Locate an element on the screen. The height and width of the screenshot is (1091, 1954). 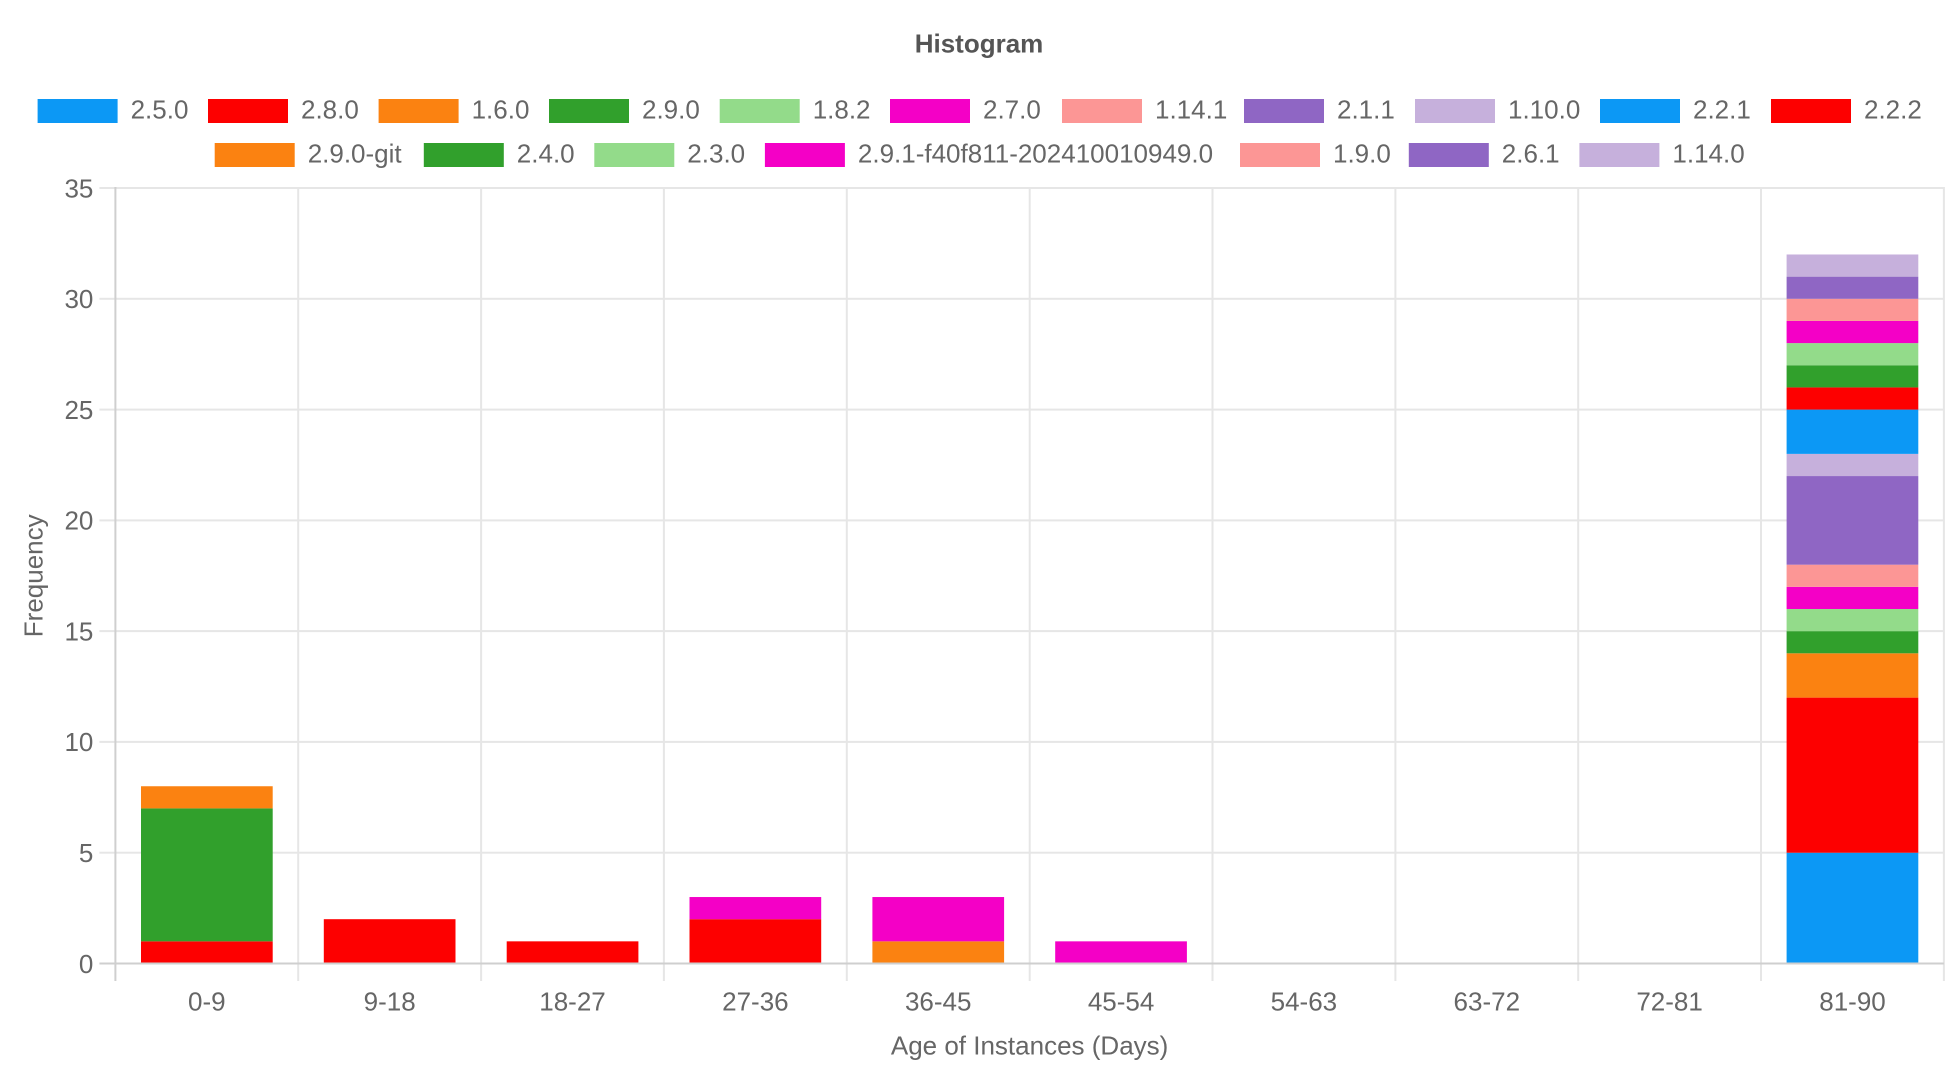
svg-text: 2.9.0 is located at coordinates (671, 110).